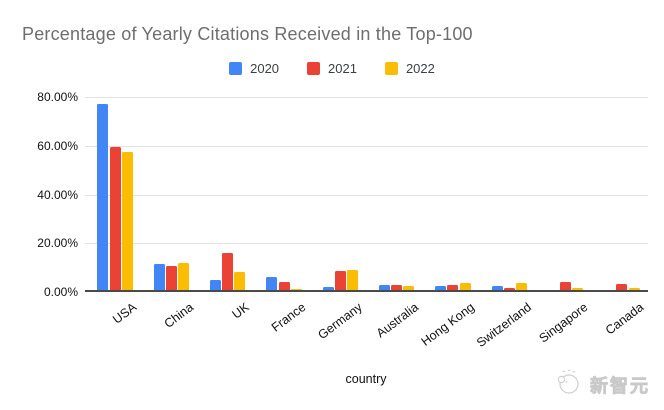 The height and width of the screenshot is (410, 664). I want to click on bar-France-2021, so click(284, 286).